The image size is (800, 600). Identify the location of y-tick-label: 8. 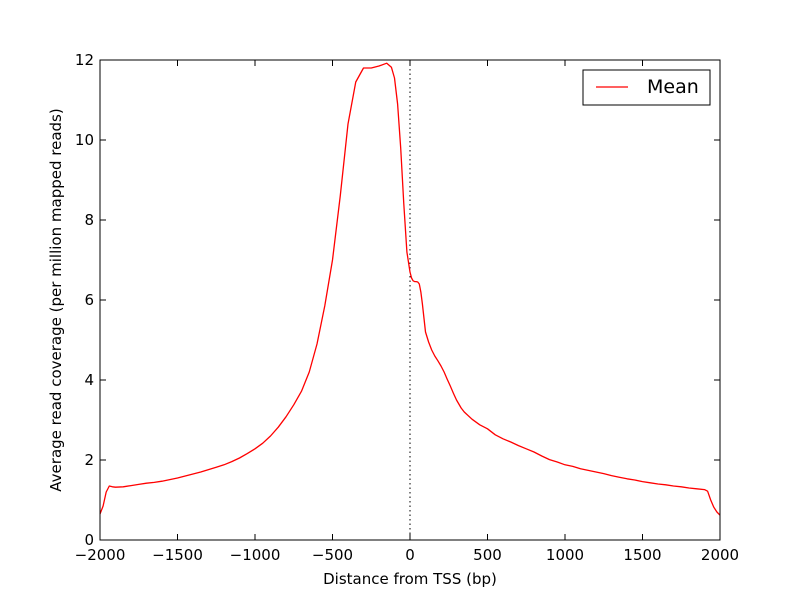
(89, 220).